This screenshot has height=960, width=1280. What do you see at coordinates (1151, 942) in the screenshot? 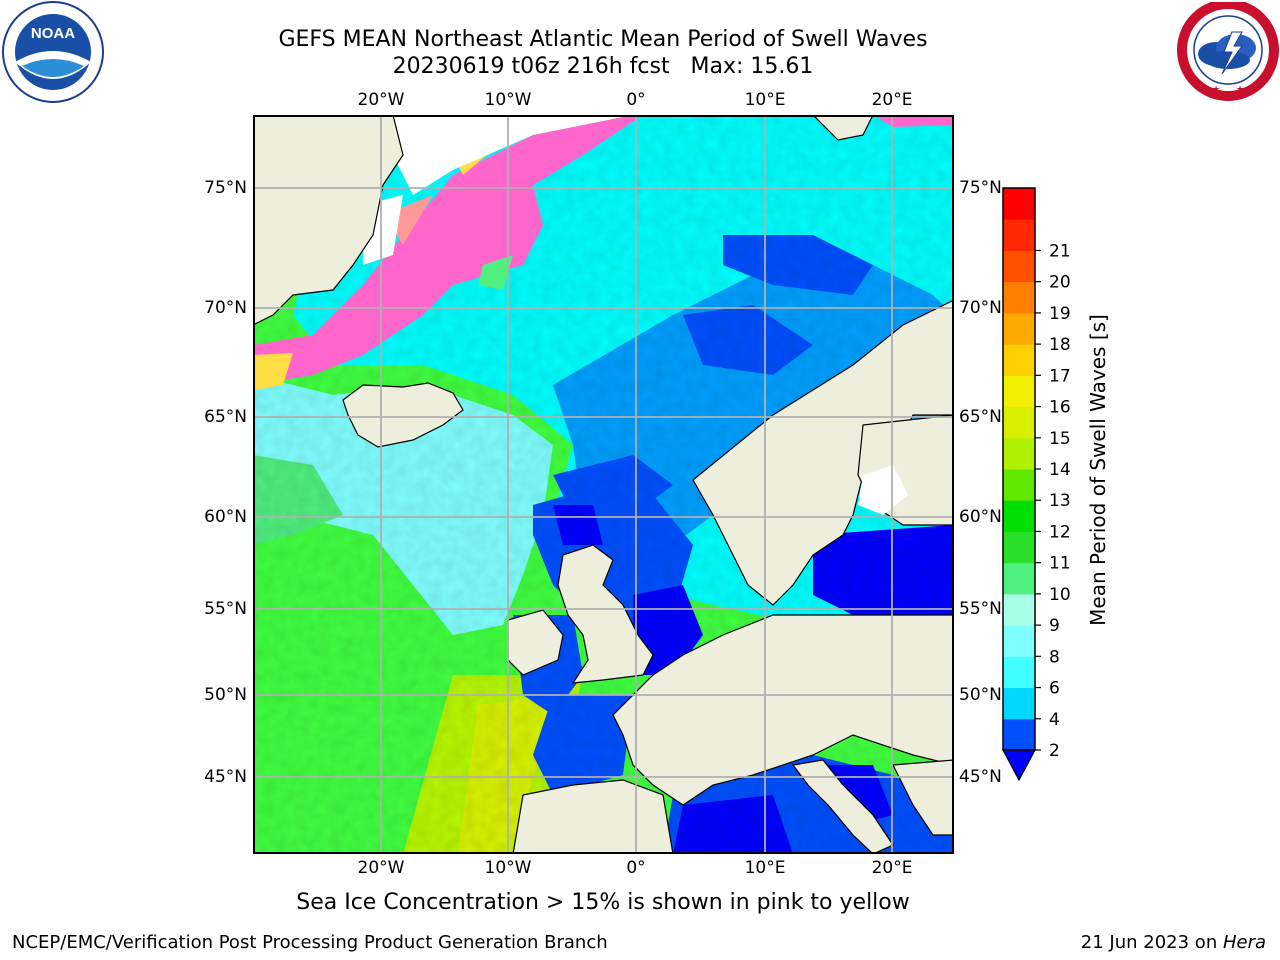
I see `footer-date-text: 21 Jun 2023 on` at bounding box center [1151, 942].